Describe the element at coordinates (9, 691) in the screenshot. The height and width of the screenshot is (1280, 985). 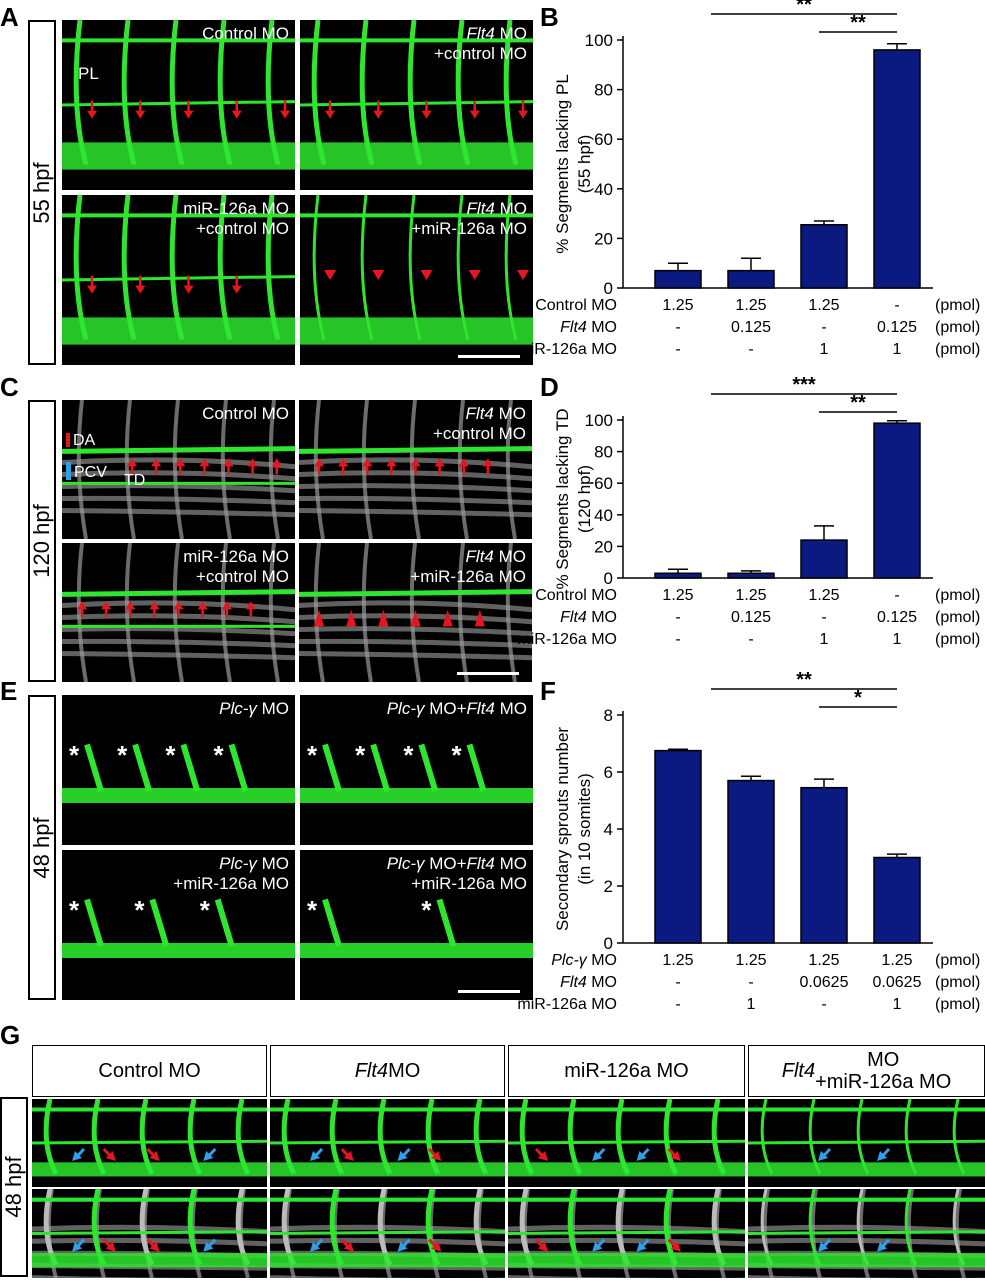
I see `panel-letter-e: E` at that location.